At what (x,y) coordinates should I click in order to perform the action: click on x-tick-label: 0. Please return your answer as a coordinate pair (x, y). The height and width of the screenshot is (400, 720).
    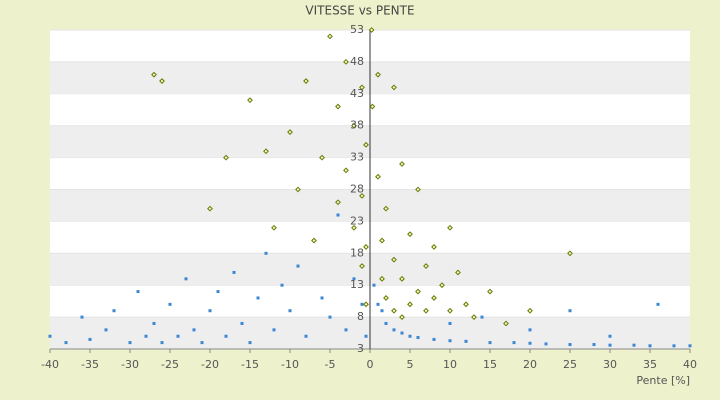
    Looking at the image, I should click on (370, 364).